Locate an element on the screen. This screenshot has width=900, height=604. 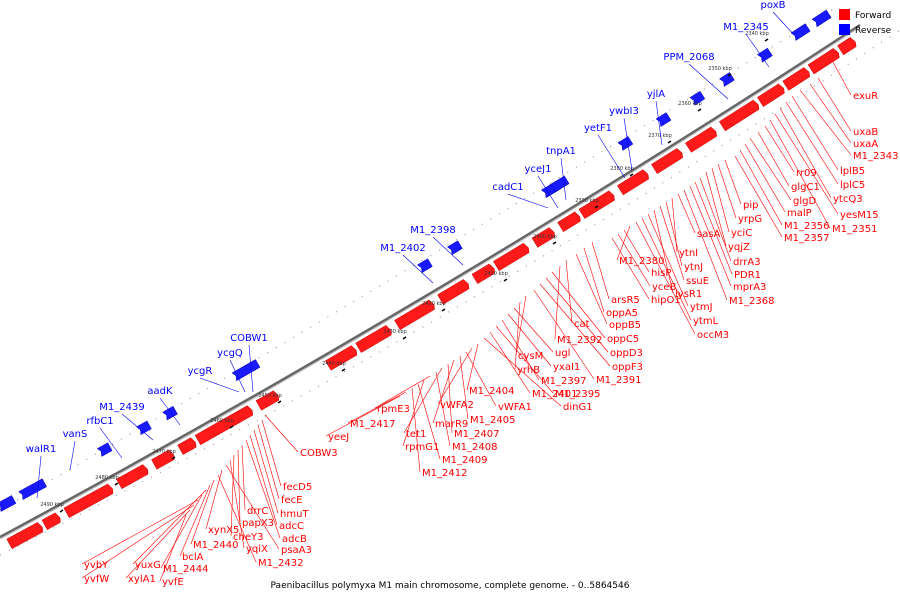
gene-label-m1-2405: M1_2405 is located at coordinates (492, 420).